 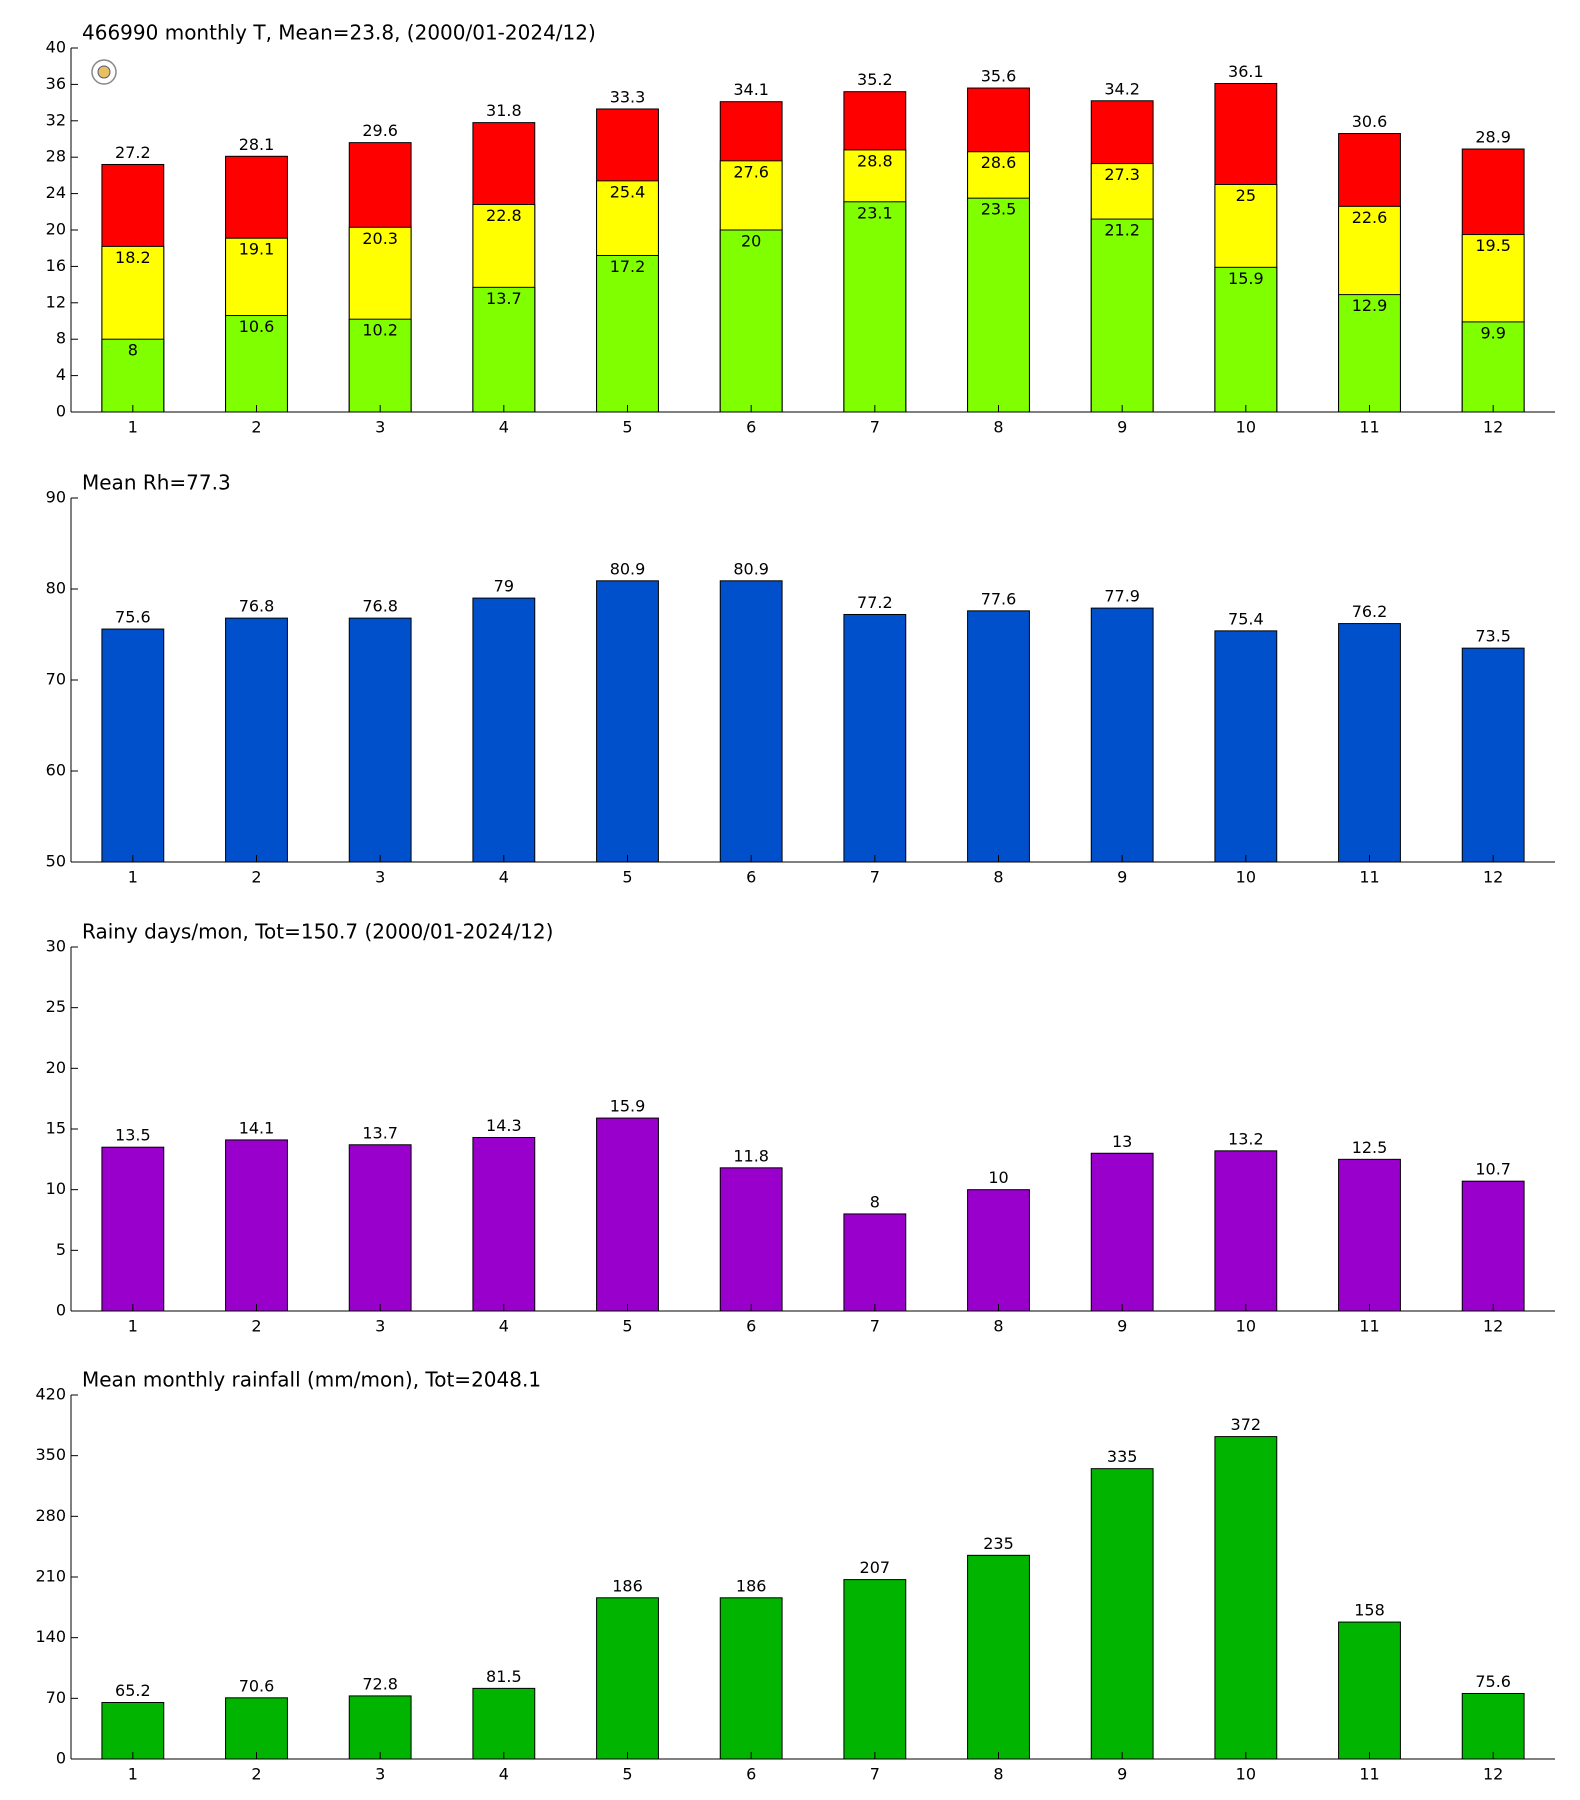 What do you see at coordinates (257, 1685) in the screenshot?
I see `value-label: 70.6` at bounding box center [257, 1685].